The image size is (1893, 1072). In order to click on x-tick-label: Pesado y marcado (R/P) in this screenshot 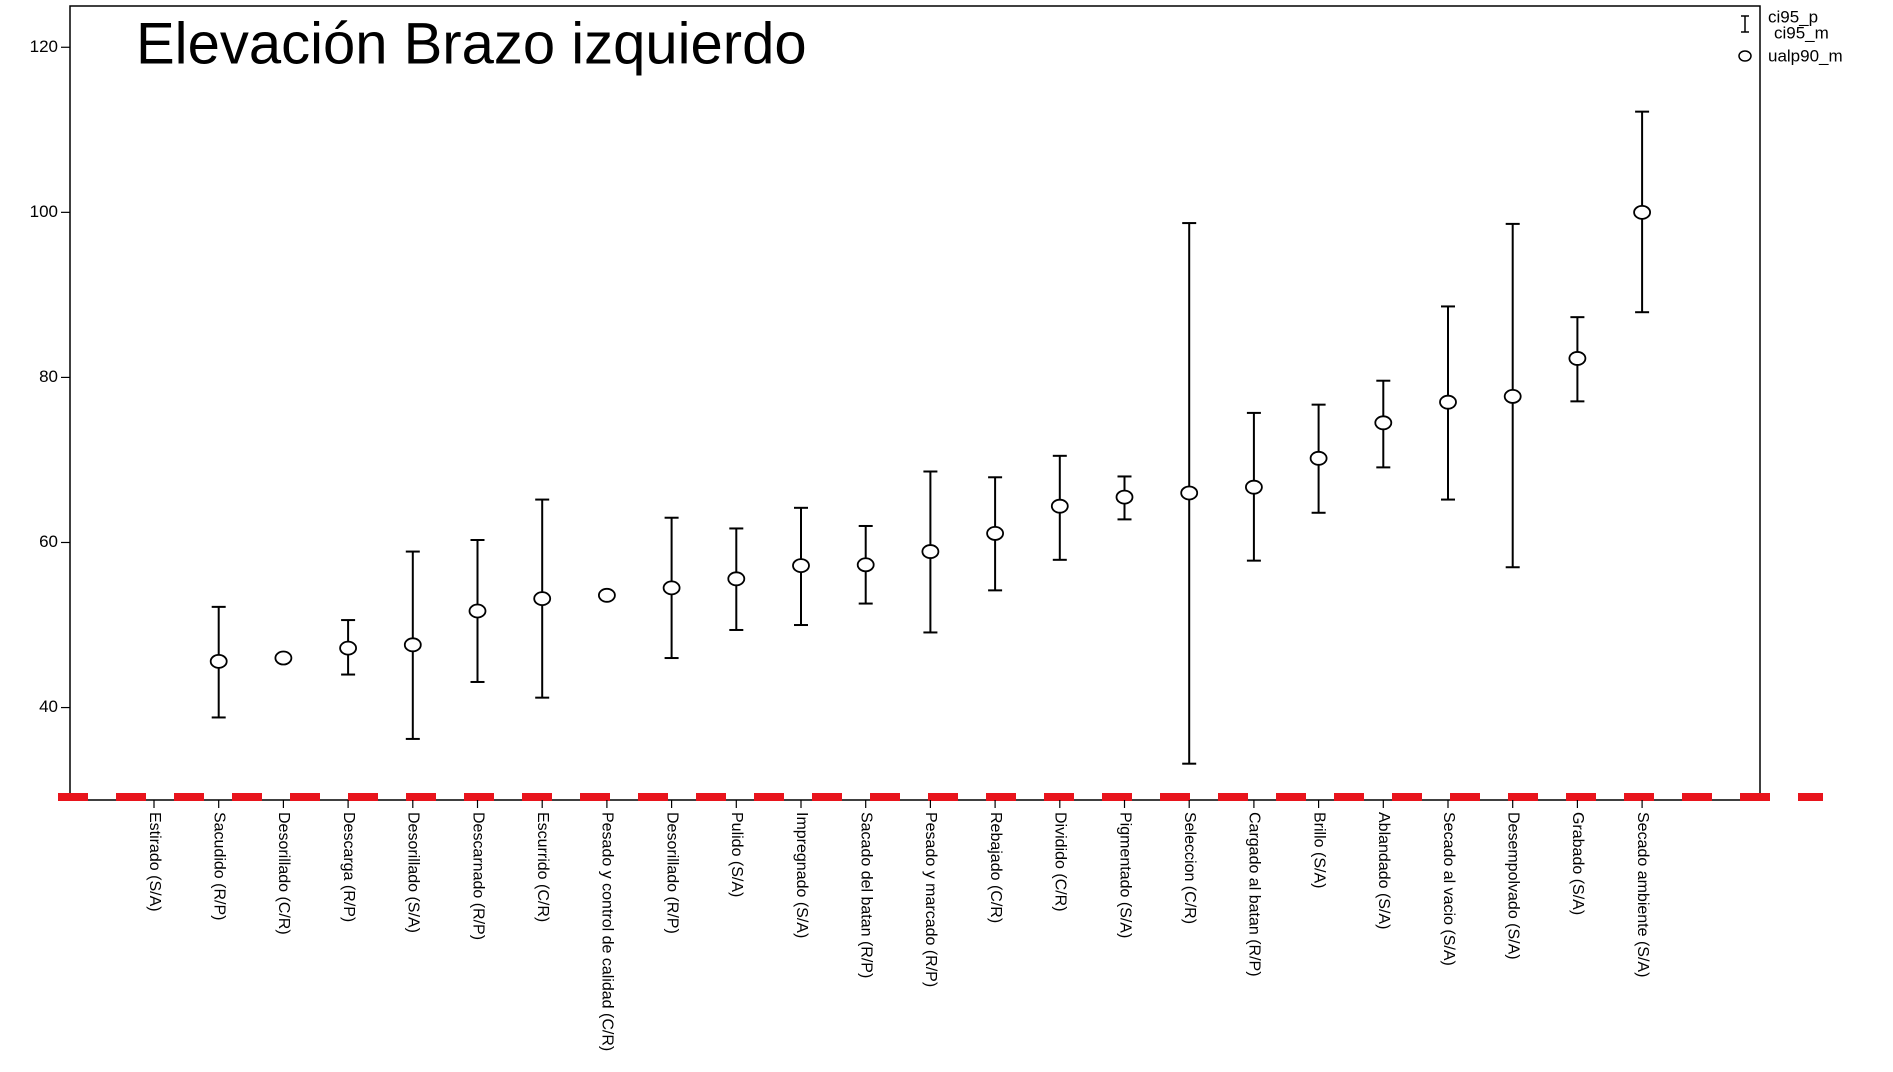, I will do `click(930, 899)`.